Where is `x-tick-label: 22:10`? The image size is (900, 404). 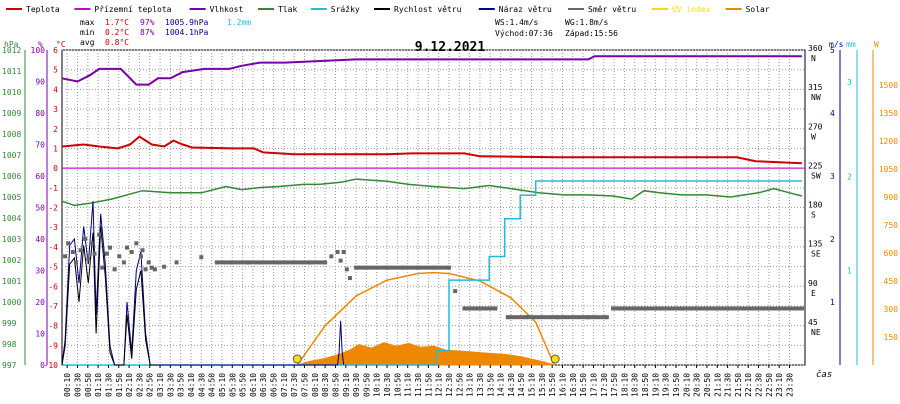 x-tick-label: 22:10 is located at coordinates (748, 385).